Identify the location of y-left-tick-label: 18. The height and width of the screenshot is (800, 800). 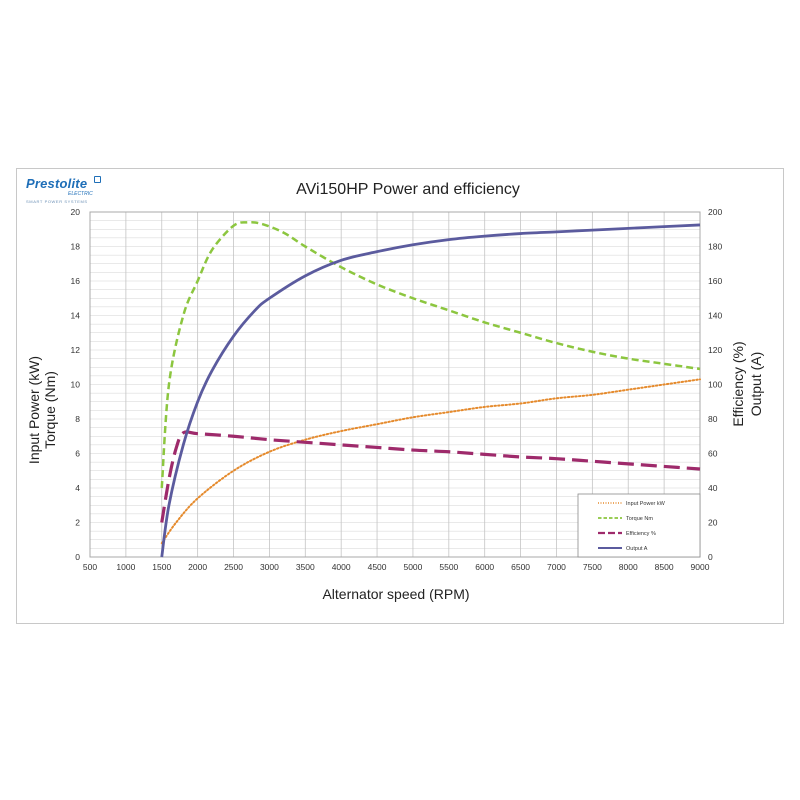
(76, 247).